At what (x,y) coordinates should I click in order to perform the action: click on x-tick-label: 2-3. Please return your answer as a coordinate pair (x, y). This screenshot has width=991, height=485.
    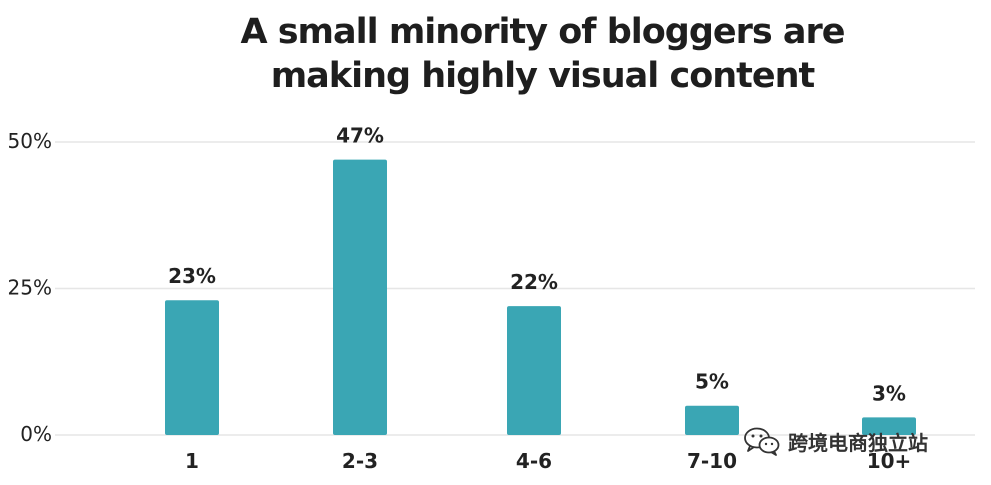
    Looking at the image, I should click on (360, 461).